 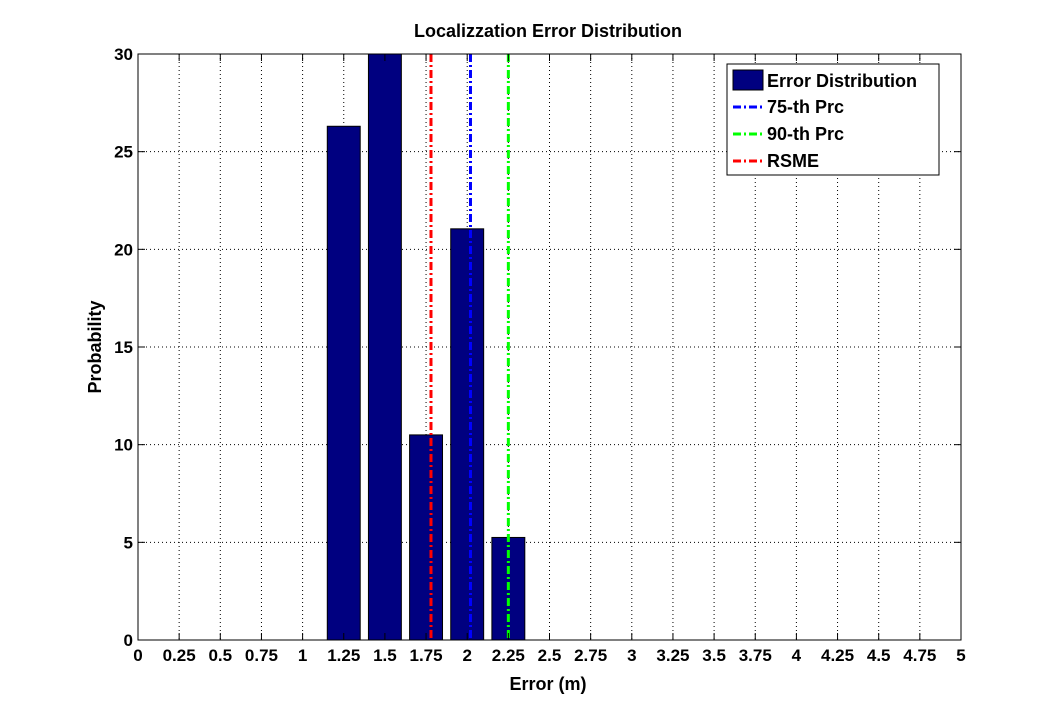 What do you see at coordinates (793, 161) in the screenshot?
I see `legend-label-rsme: RSME` at bounding box center [793, 161].